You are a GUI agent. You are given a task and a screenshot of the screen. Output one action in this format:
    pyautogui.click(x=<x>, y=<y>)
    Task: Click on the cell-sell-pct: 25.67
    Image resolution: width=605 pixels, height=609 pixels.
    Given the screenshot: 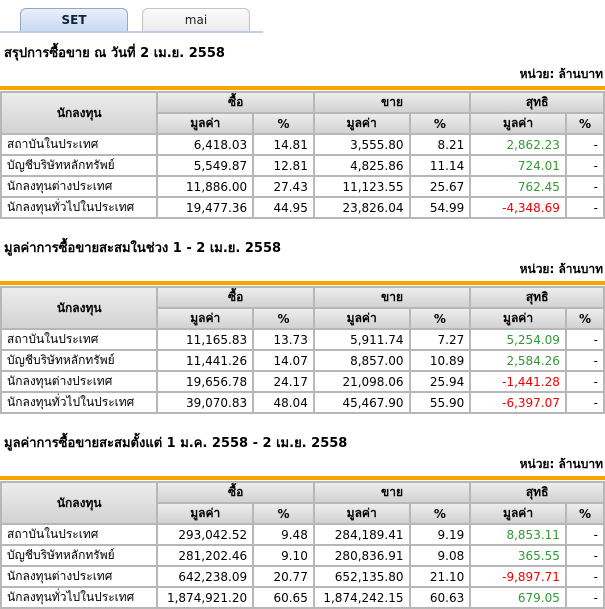 What is the action you would take?
    pyautogui.click(x=440, y=186)
    